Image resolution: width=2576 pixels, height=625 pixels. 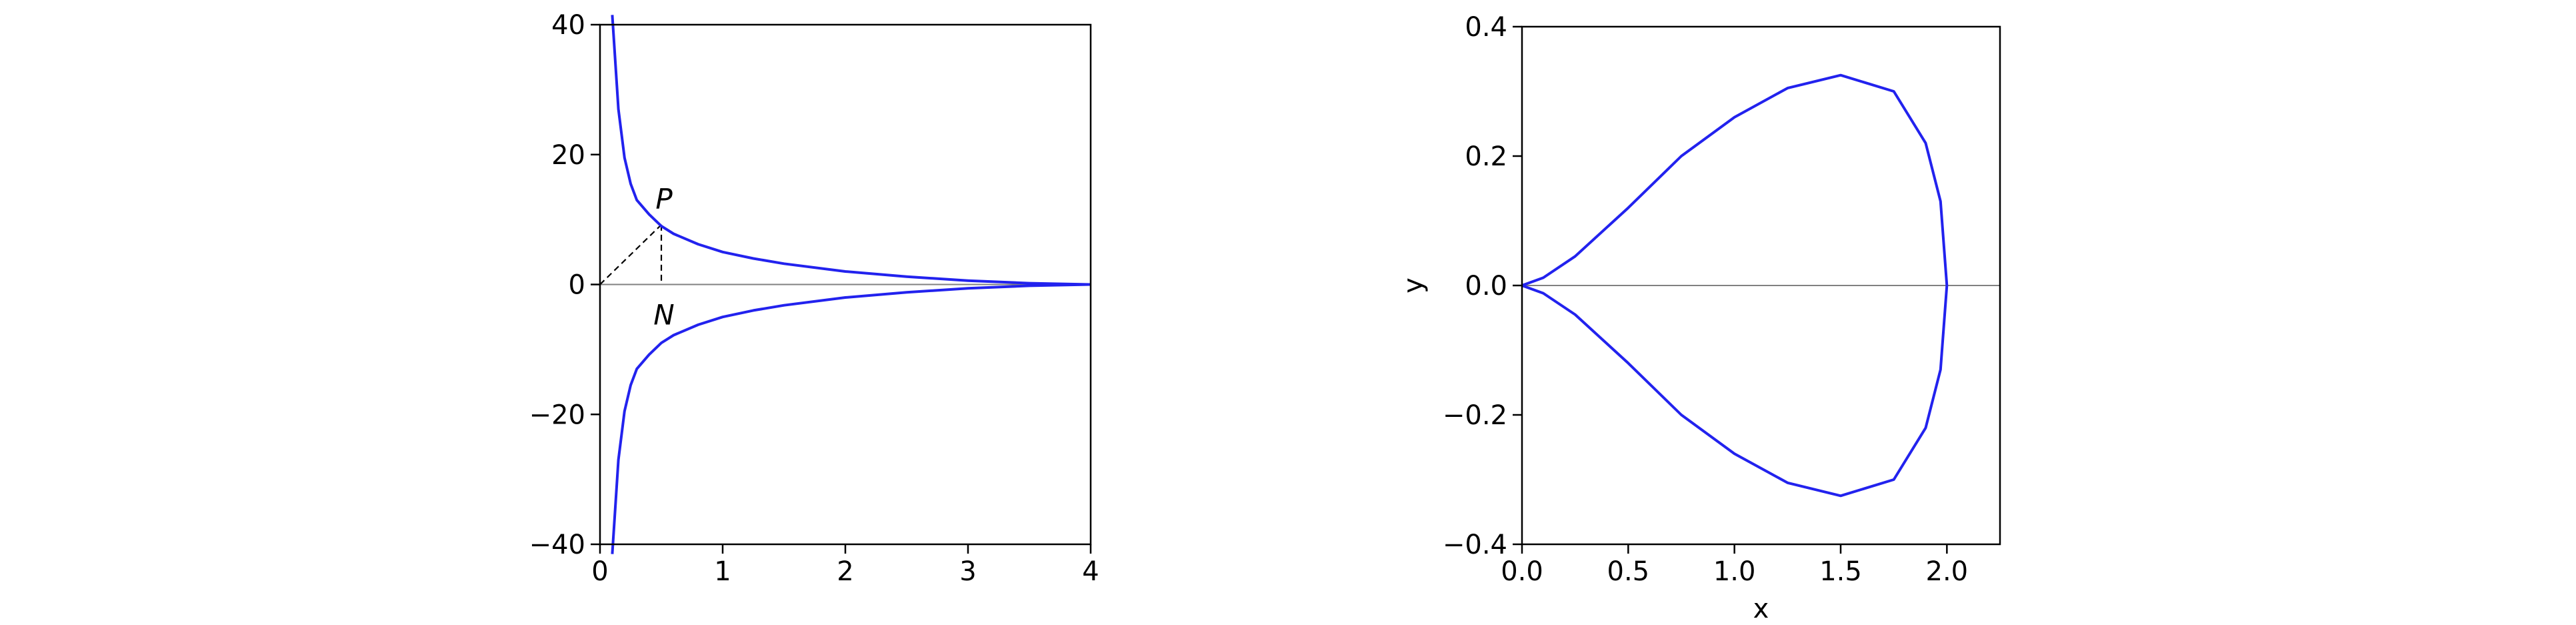 What do you see at coordinates (1486, 156) in the screenshot?
I see `right-y-tick-label: 0.2` at bounding box center [1486, 156].